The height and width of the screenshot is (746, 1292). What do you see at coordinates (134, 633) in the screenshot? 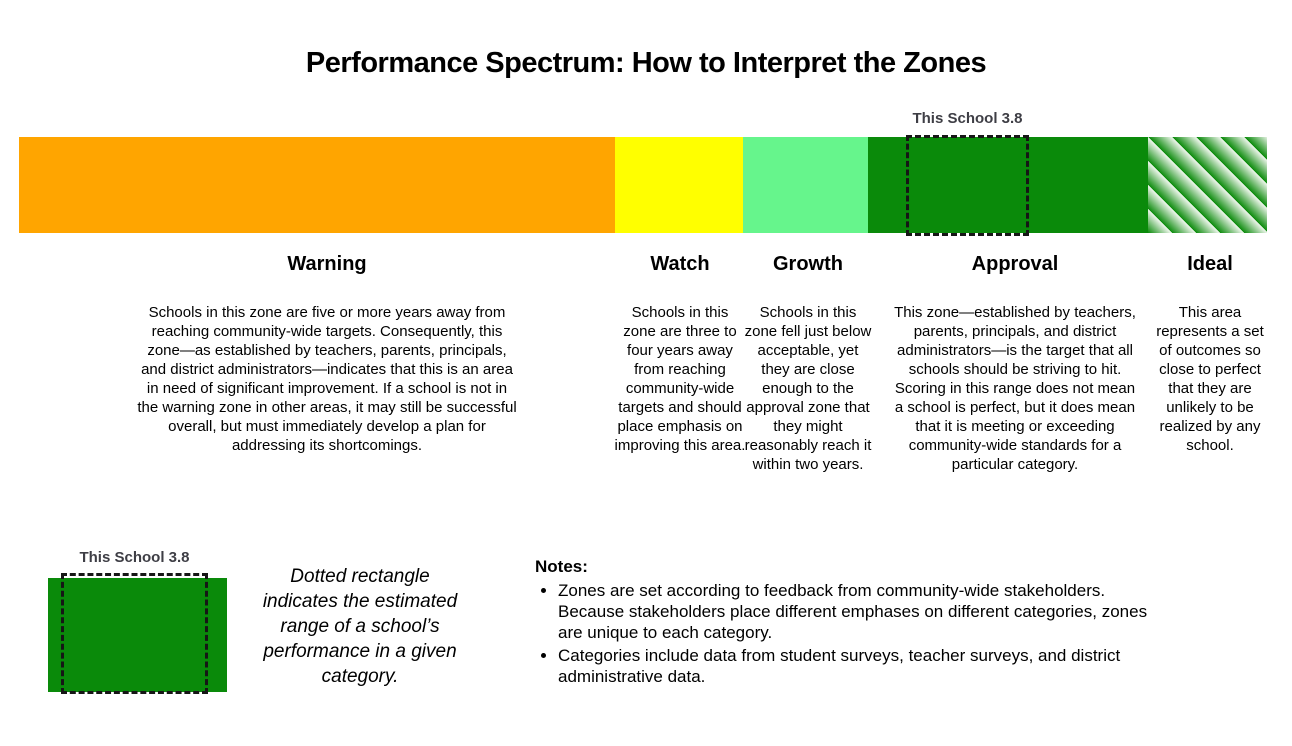
I see `legend-dotted-rectangle` at bounding box center [134, 633].